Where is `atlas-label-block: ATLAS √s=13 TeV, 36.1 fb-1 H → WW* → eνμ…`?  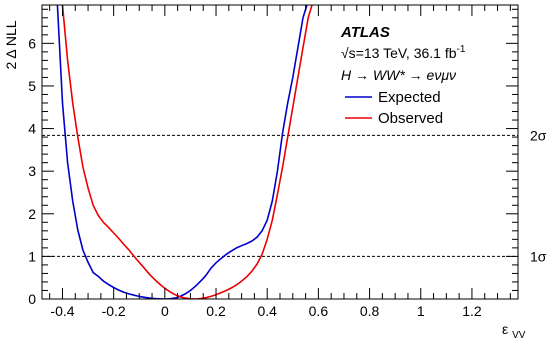 atlas-label-block: ATLAS √s=13 TeV, 36.1 fb-1 H → WW* → eνμ… is located at coordinates (403, 53).